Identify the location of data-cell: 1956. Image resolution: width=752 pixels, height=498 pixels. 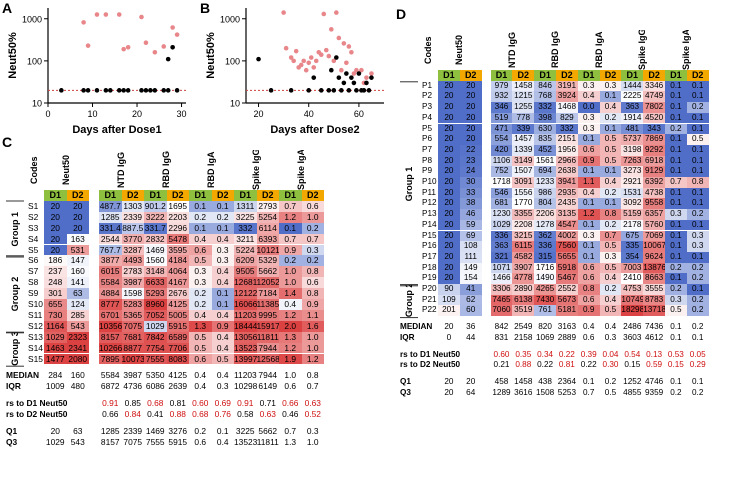
(567, 150).